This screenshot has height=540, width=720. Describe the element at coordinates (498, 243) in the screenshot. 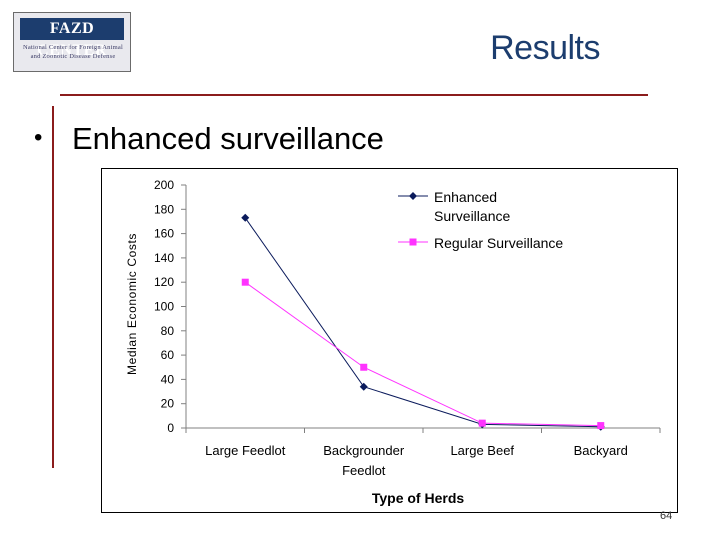

I see `legend-label-2: Regular Surveillance` at that location.